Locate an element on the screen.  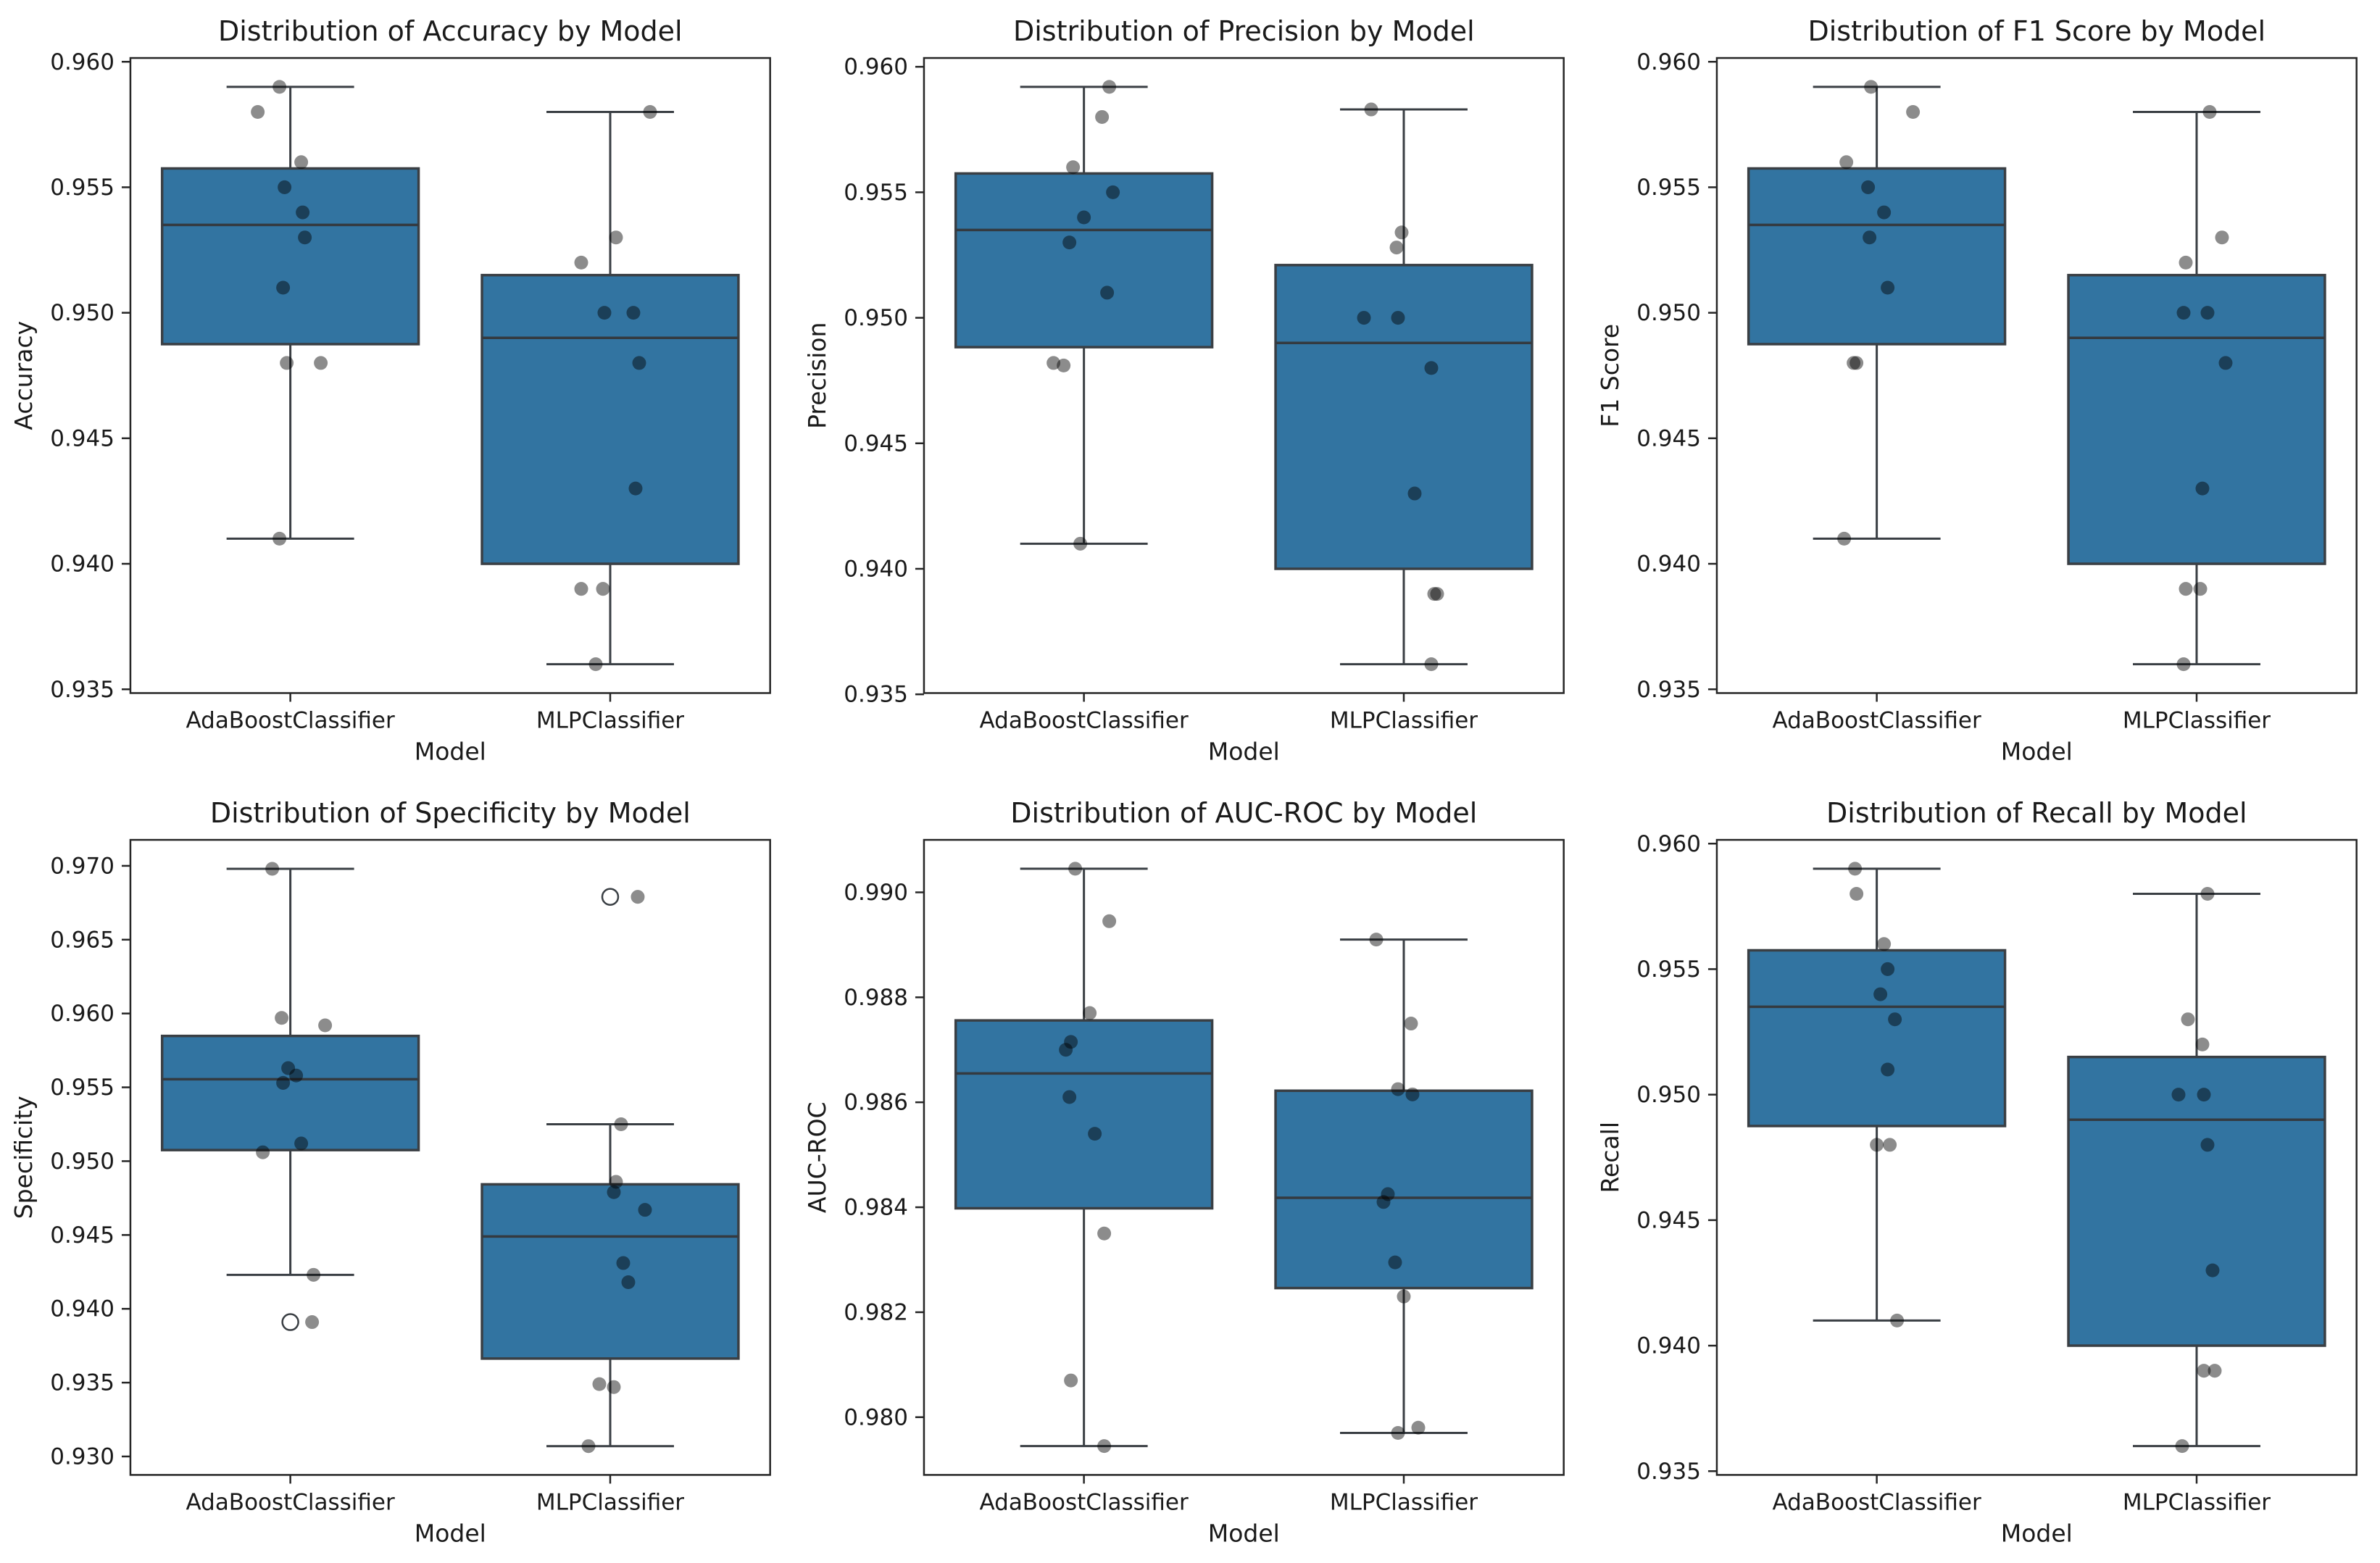
chart-title: Distribution of Accuracy by Model is located at coordinates (451, 31).